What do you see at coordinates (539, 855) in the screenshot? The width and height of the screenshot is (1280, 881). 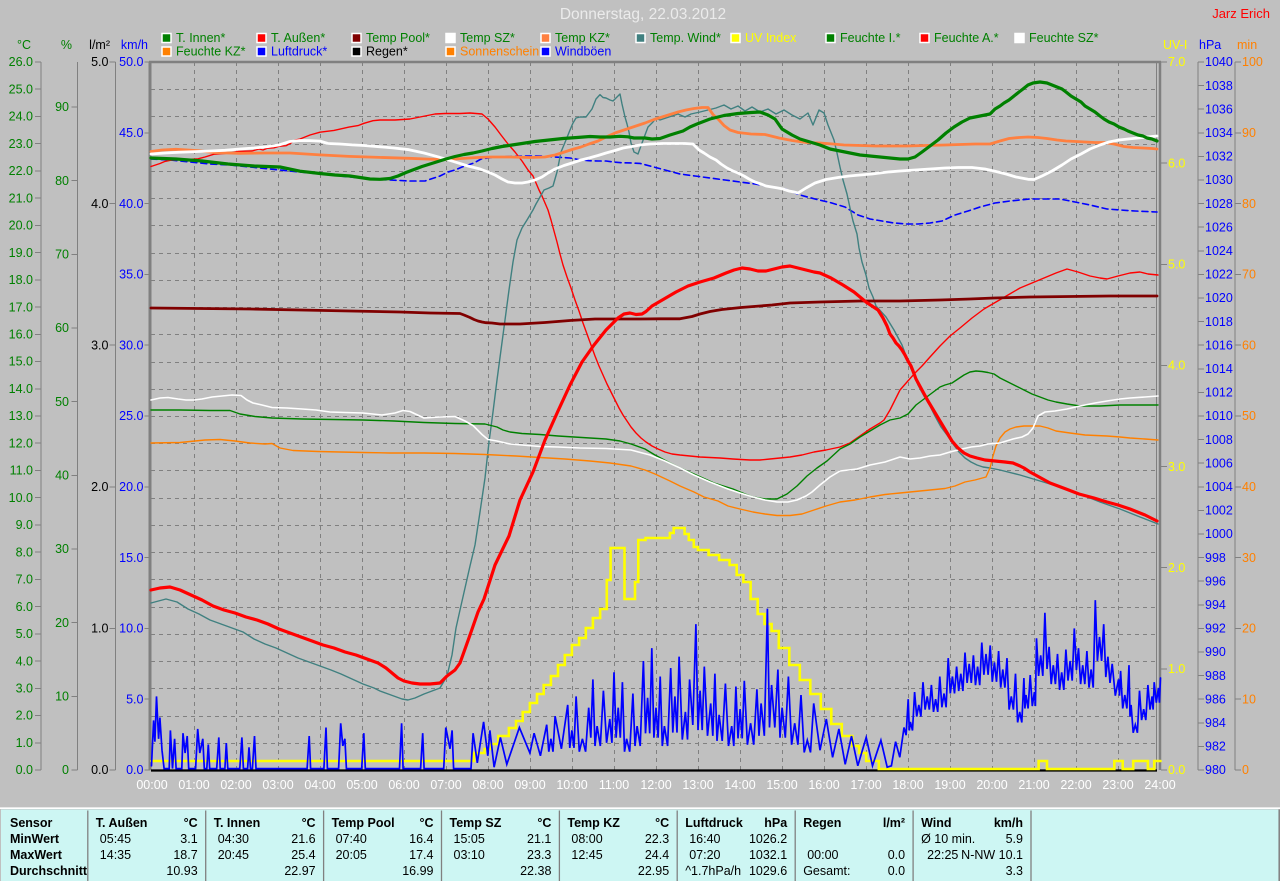 I see `svg-text: 23.3` at bounding box center [539, 855].